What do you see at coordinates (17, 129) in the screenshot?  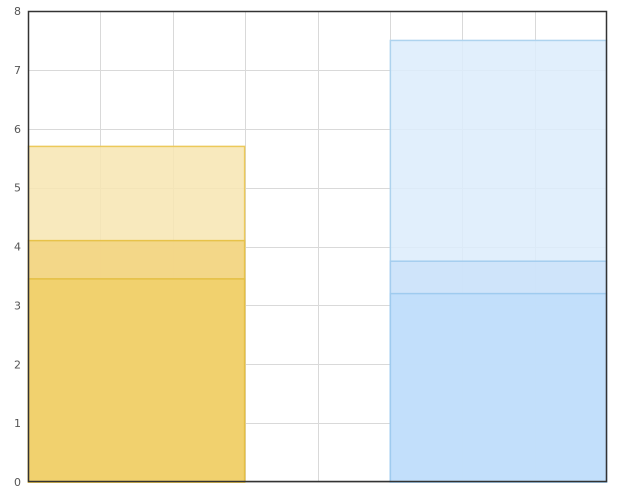 I see `y-tick-label: 6` at bounding box center [17, 129].